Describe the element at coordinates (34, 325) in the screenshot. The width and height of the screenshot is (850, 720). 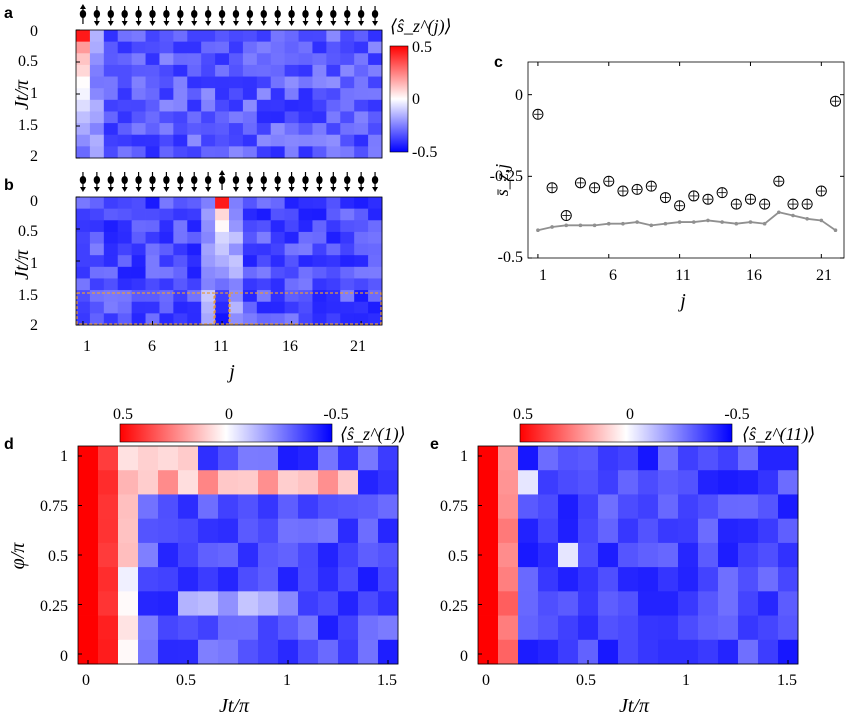
I see `b-ytick-4: 2` at that location.